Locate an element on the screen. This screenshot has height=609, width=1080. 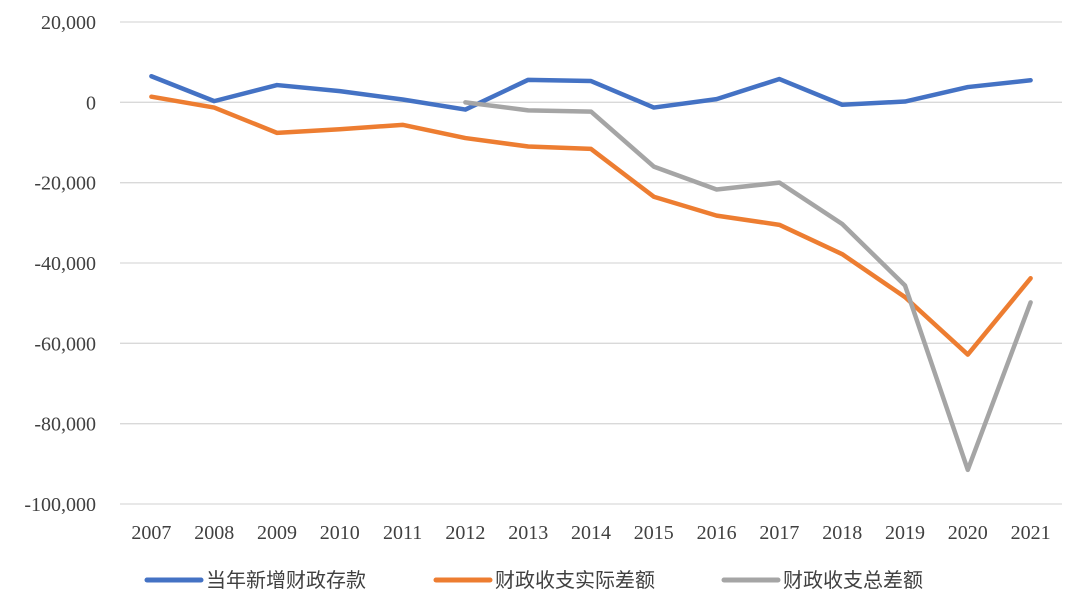
x-tick-label: 2016 is located at coordinates (717, 533).